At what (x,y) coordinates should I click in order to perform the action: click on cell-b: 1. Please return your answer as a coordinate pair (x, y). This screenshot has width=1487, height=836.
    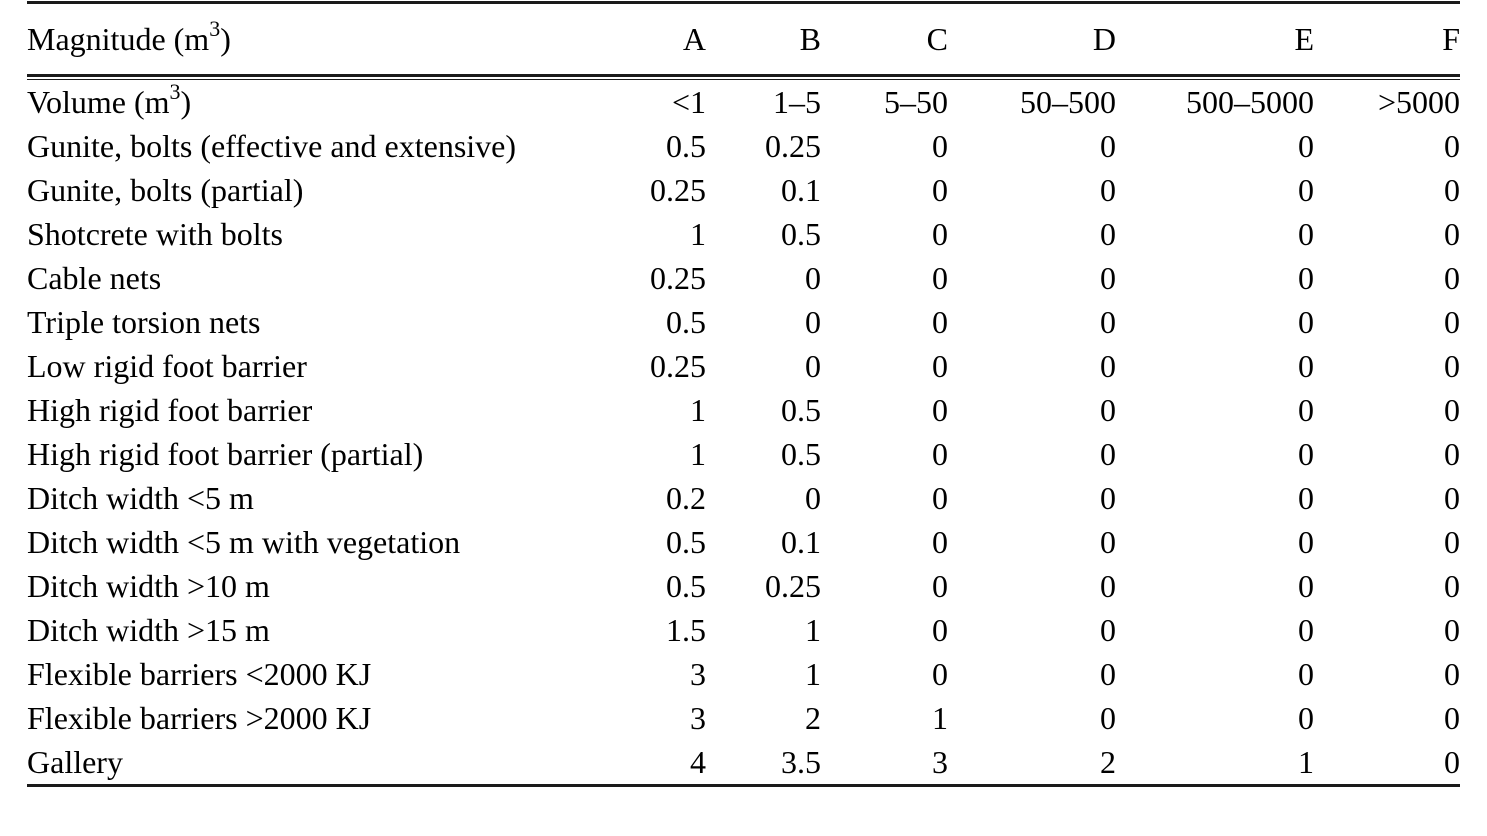
    Looking at the image, I should click on (813, 673).